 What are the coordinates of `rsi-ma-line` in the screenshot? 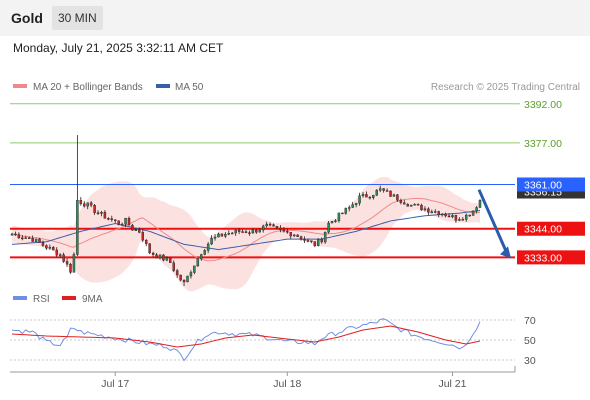 It's located at (246, 336).